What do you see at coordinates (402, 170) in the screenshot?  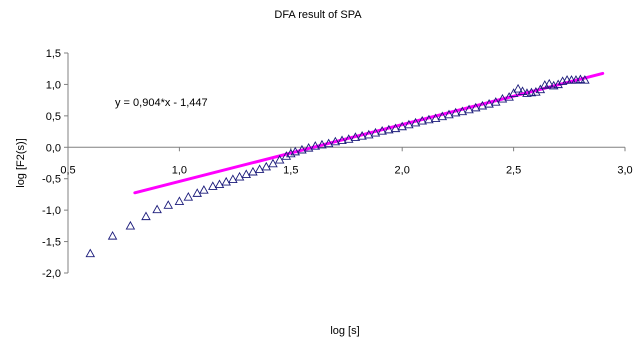 I see `x-tick-label: 2,0` at bounding box center [402, 170].